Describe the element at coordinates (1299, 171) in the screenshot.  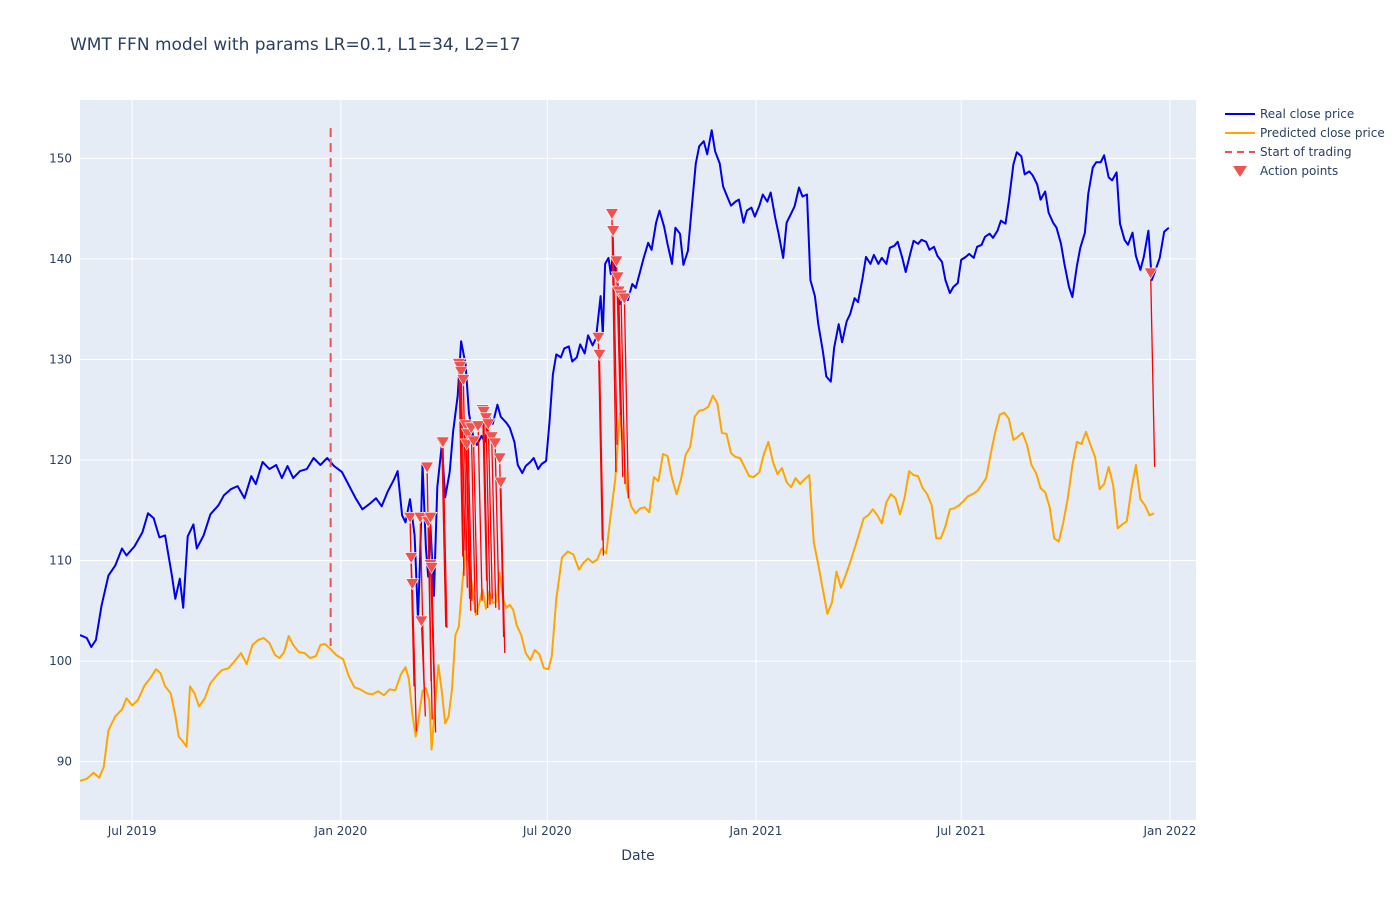
I see `legend-label: Action points` at that location.